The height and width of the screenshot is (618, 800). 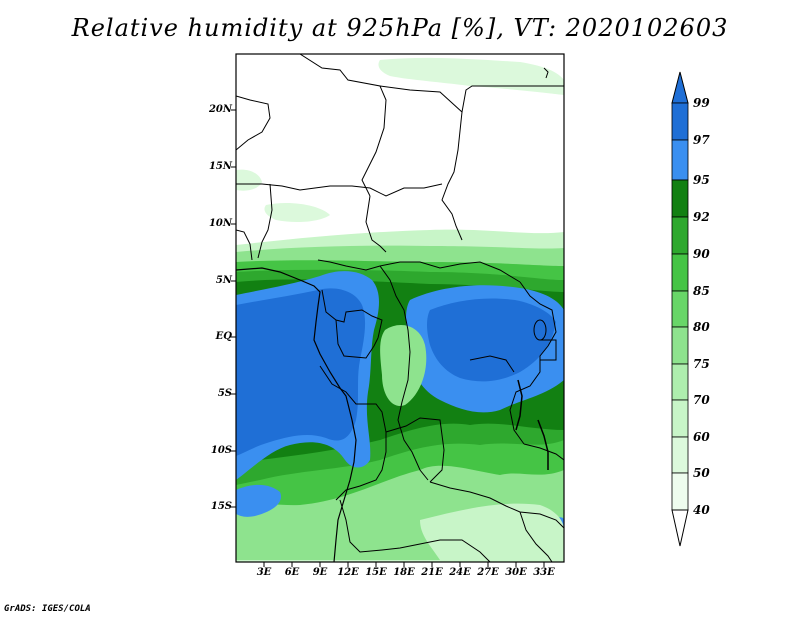 What do you see at coordinates (701, 217) in the screenshot?
I see `colorbar-label: 92` at bounding box center [701, 217].